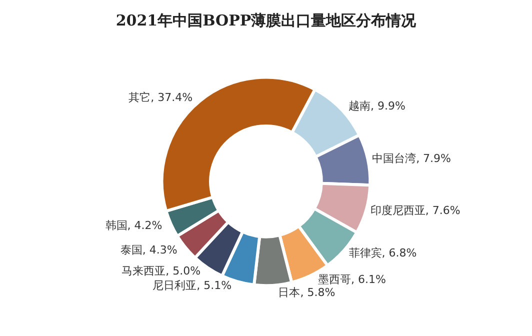 The image size is (532, 336). Describe the element at coordinates (149, 250) in the screenshot. I see `slice-label: 泰国, 4.3%` at that location.